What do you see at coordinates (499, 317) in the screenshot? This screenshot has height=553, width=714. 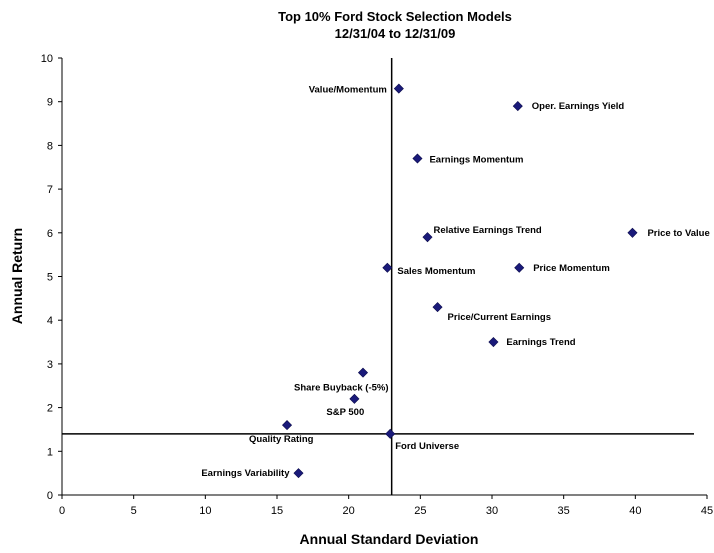 I see `data-point-label: Price/Current Earnings` at bounding box center [499, 317].